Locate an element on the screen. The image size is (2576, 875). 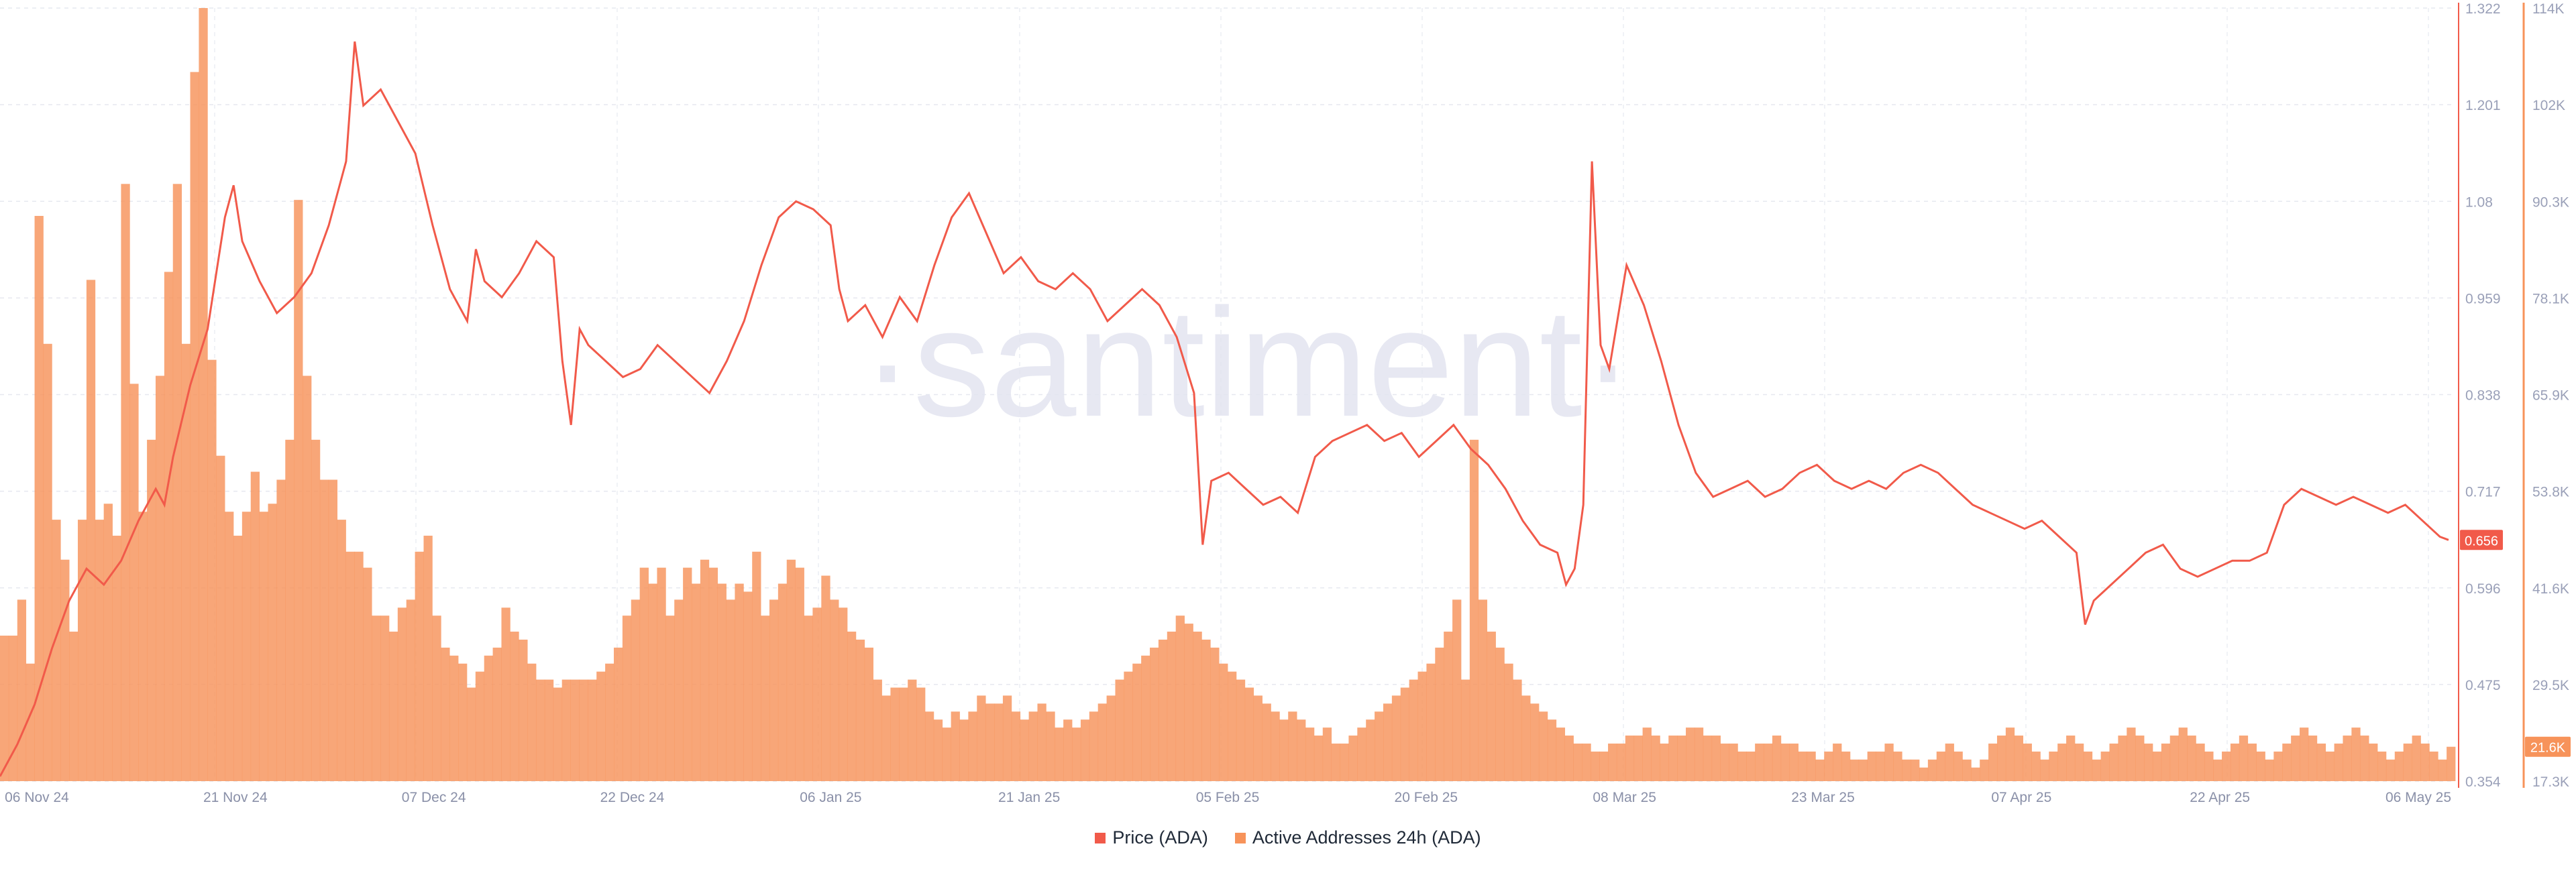
price-tick-label: 0.596 is located at coordinates (2483, 589).